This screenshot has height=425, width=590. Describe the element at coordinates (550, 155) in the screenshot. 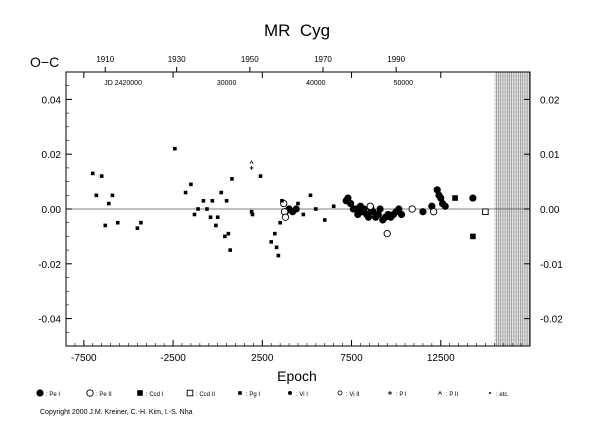

I see `right-tick-label: 0.01` at that location.